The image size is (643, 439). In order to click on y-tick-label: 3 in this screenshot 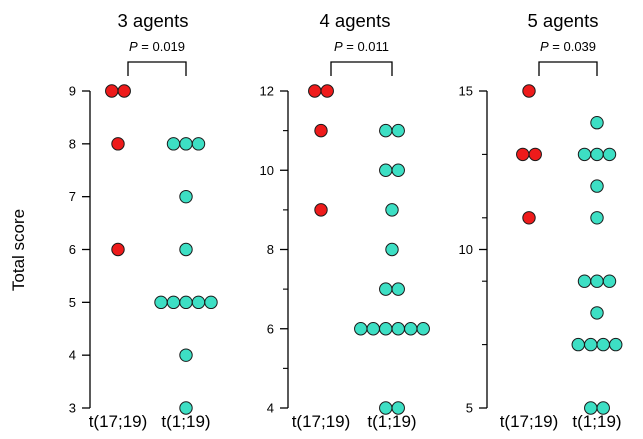, I will do `click(72, 408)`.